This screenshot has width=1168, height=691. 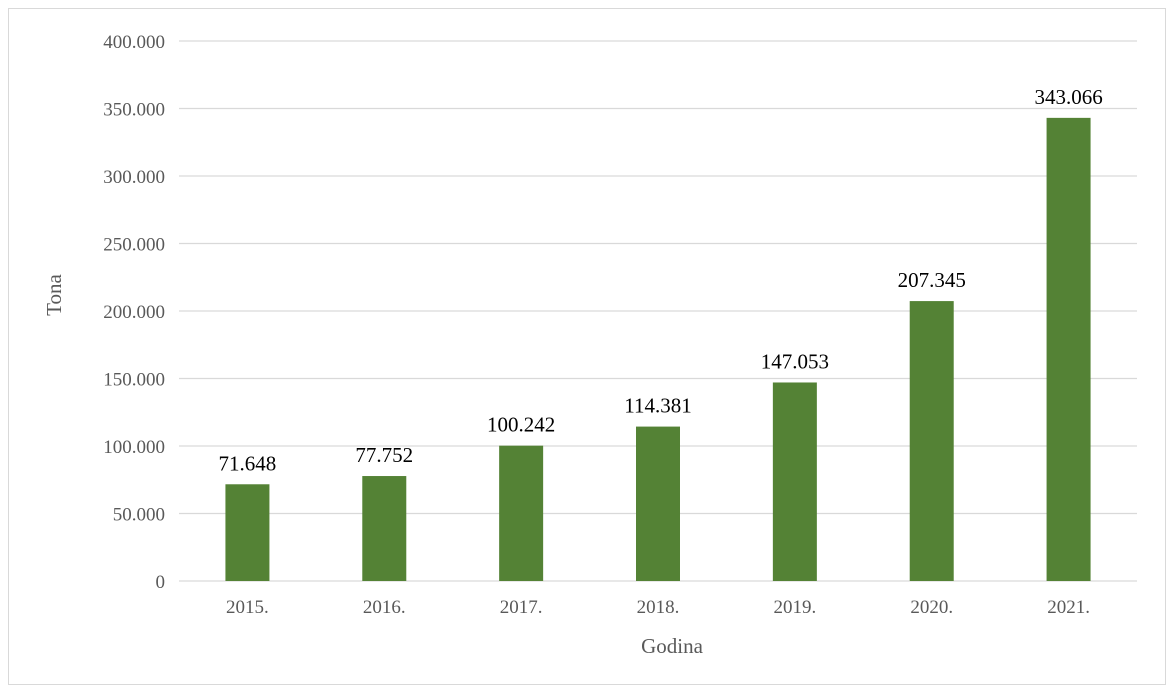 What do you see at coordinates (54, 294) in the screenshot?
I see `y-axis-title: Tona` at bounding box center [54, 294].